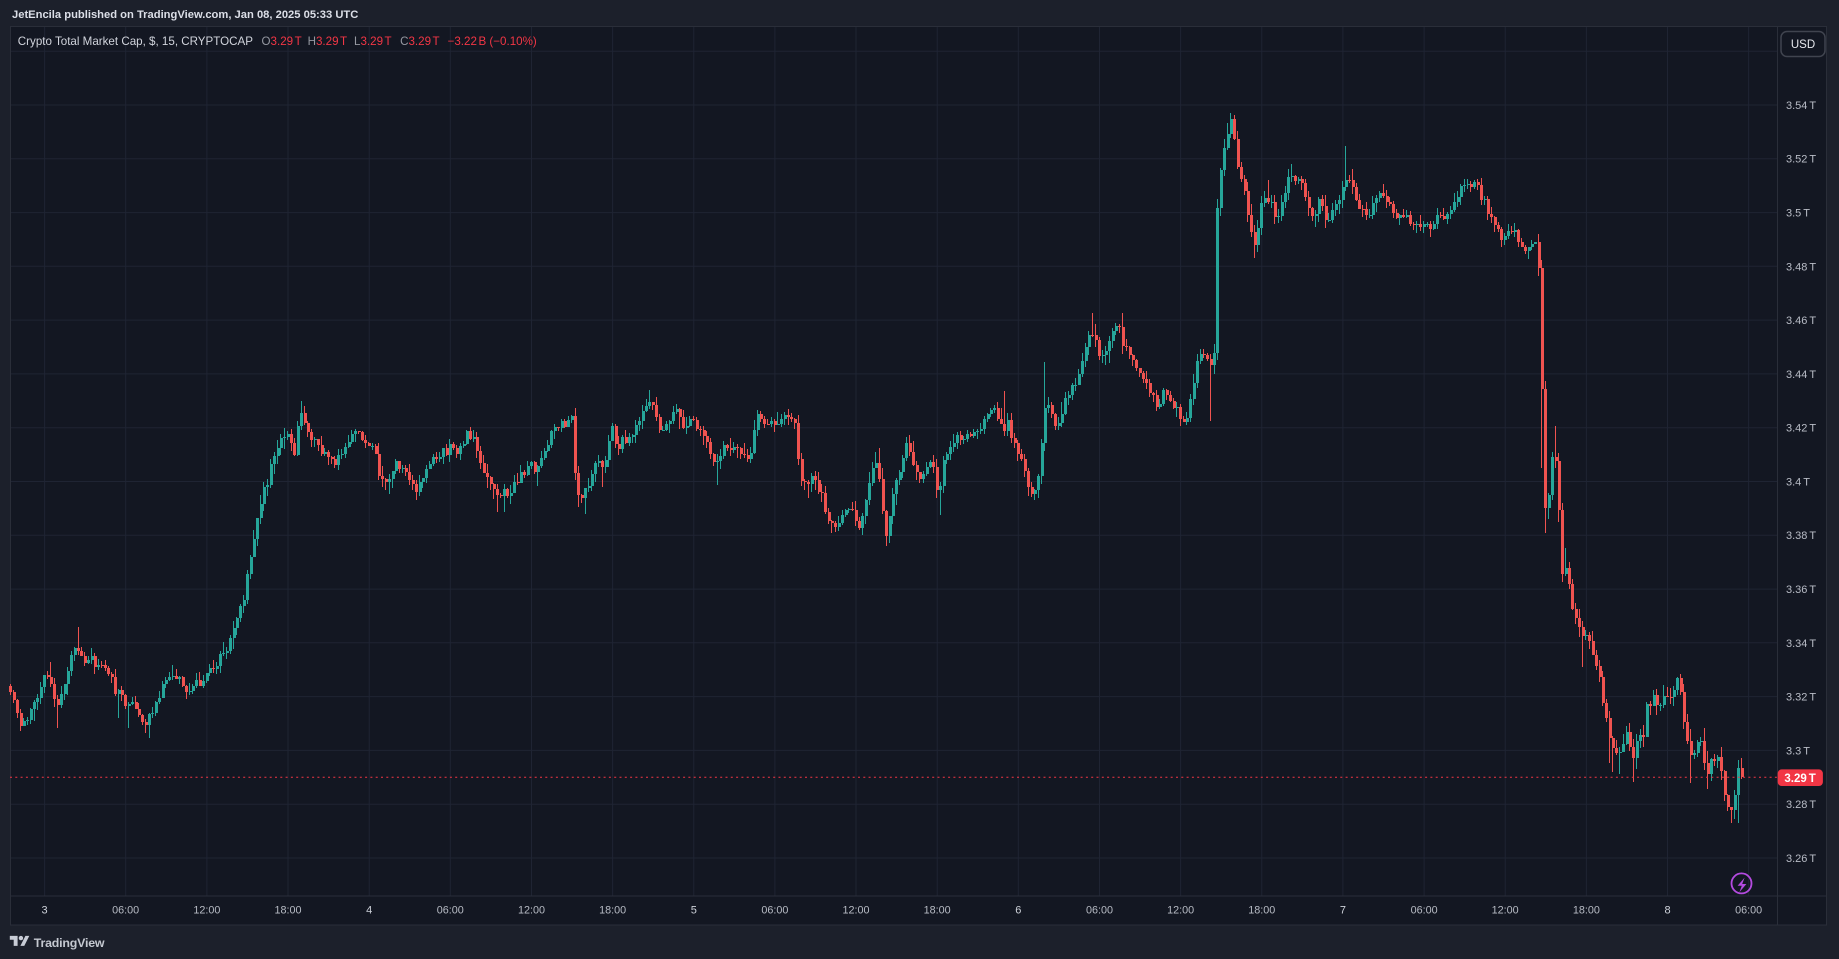  I want to click on svg-text:3.36T: 3.36 T, so click(1801, 590).